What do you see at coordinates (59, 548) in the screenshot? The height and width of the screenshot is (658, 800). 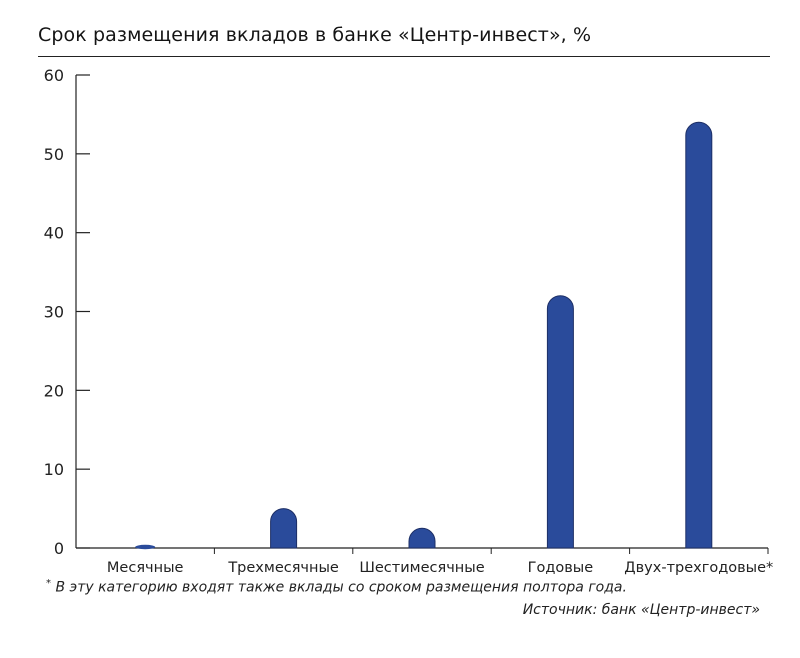 I see `y-tick-label: 0` at bounding box center [59, 548].